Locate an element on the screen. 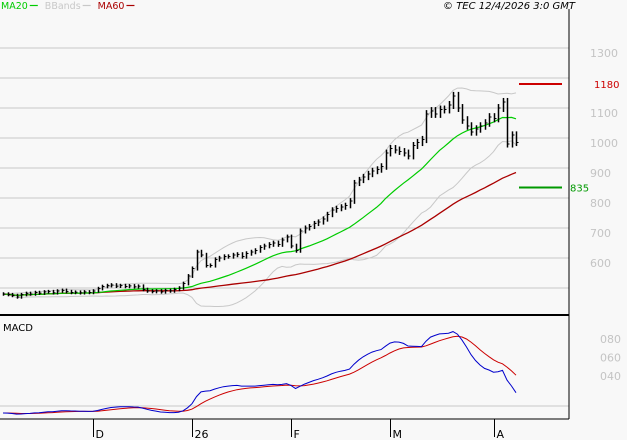 Image resolution: width=627 pixels, height=440 pixels. price-tick-label: 700 is located at coordinates (600, 233).